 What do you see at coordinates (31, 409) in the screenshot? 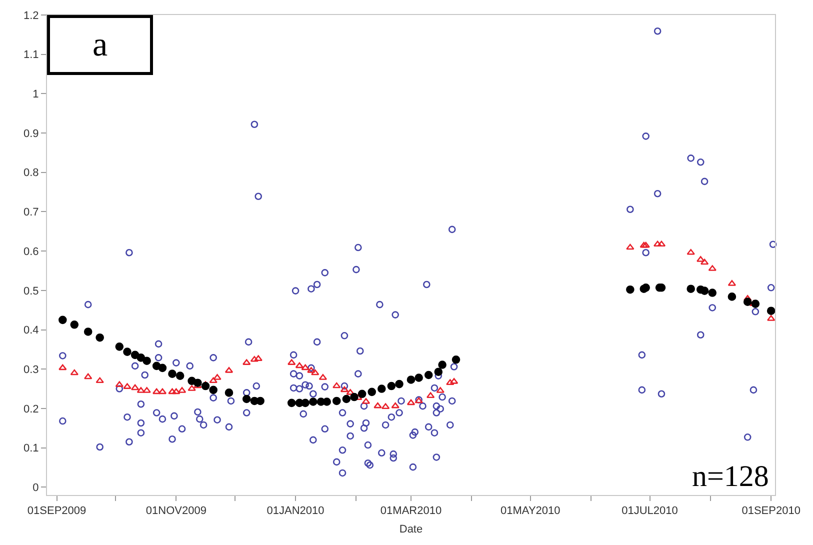
I see `y-tick-label: 0.2` at bounding box center [31, 409].